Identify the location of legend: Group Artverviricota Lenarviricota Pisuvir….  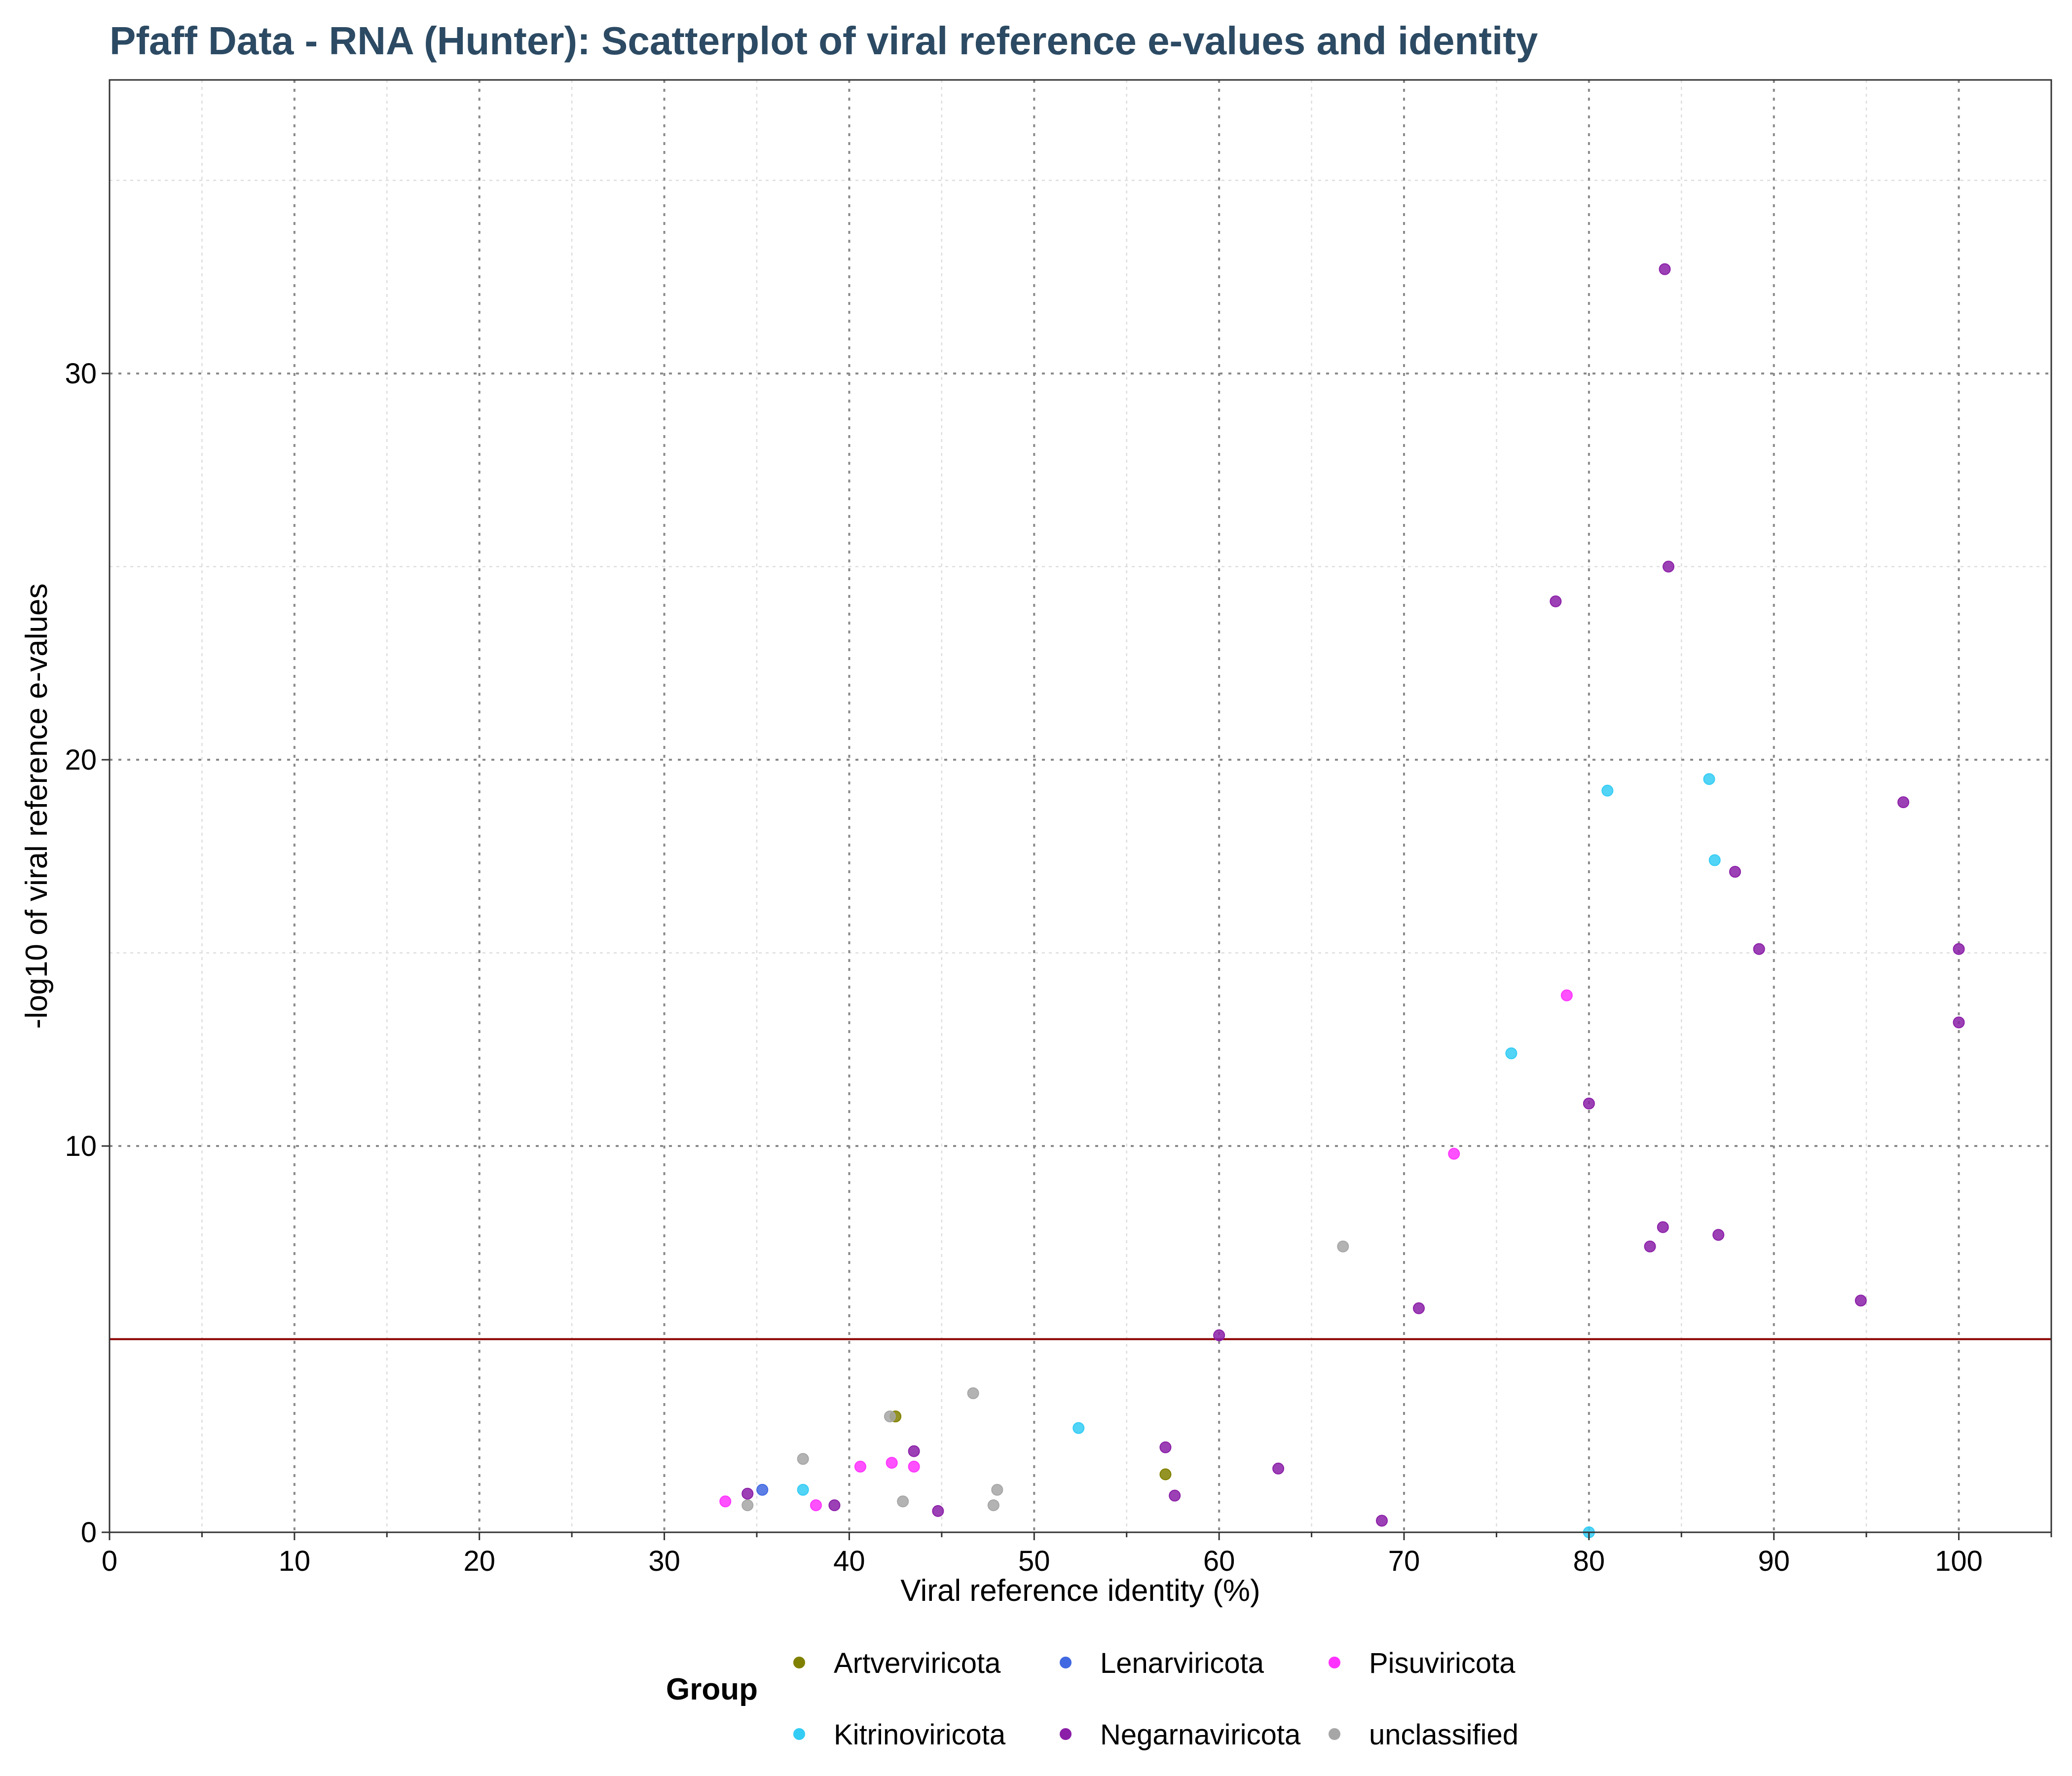
(1092, 1699).